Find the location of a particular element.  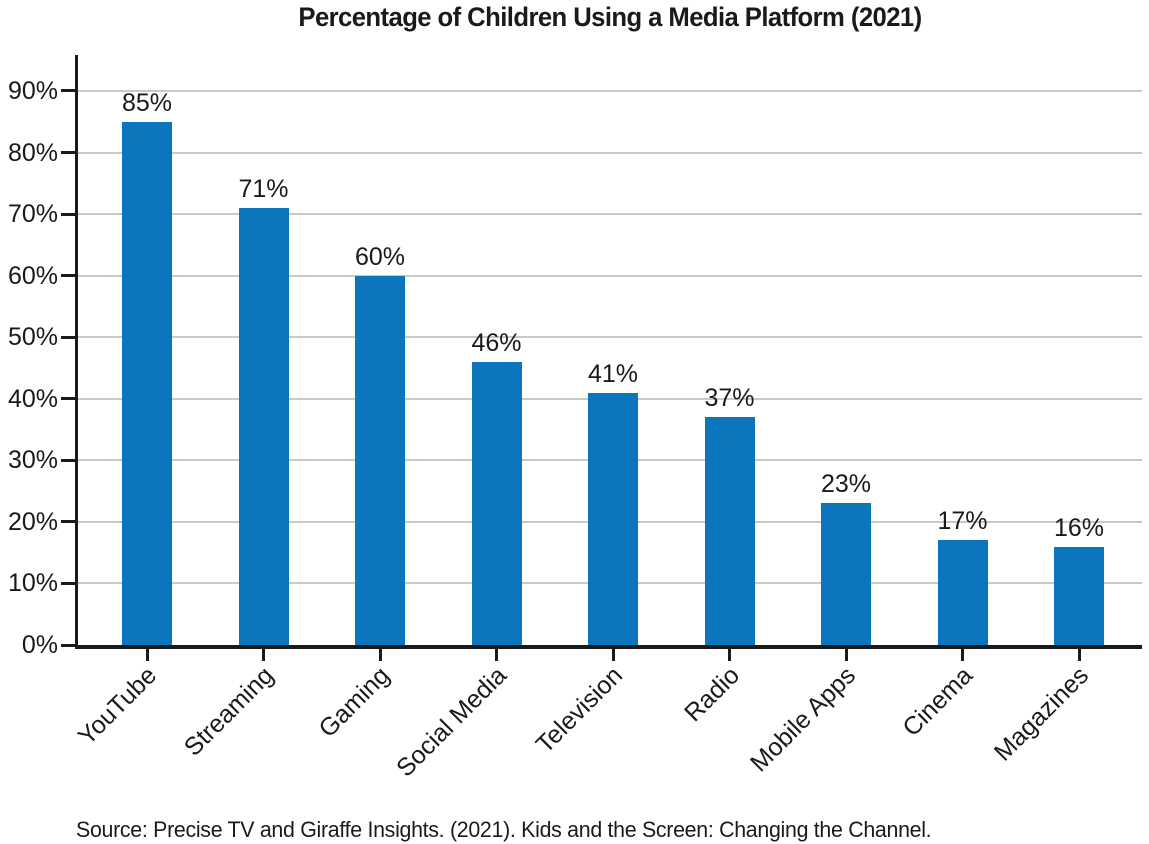

bar-value-label: 85% is located at coordinates (147, 102).